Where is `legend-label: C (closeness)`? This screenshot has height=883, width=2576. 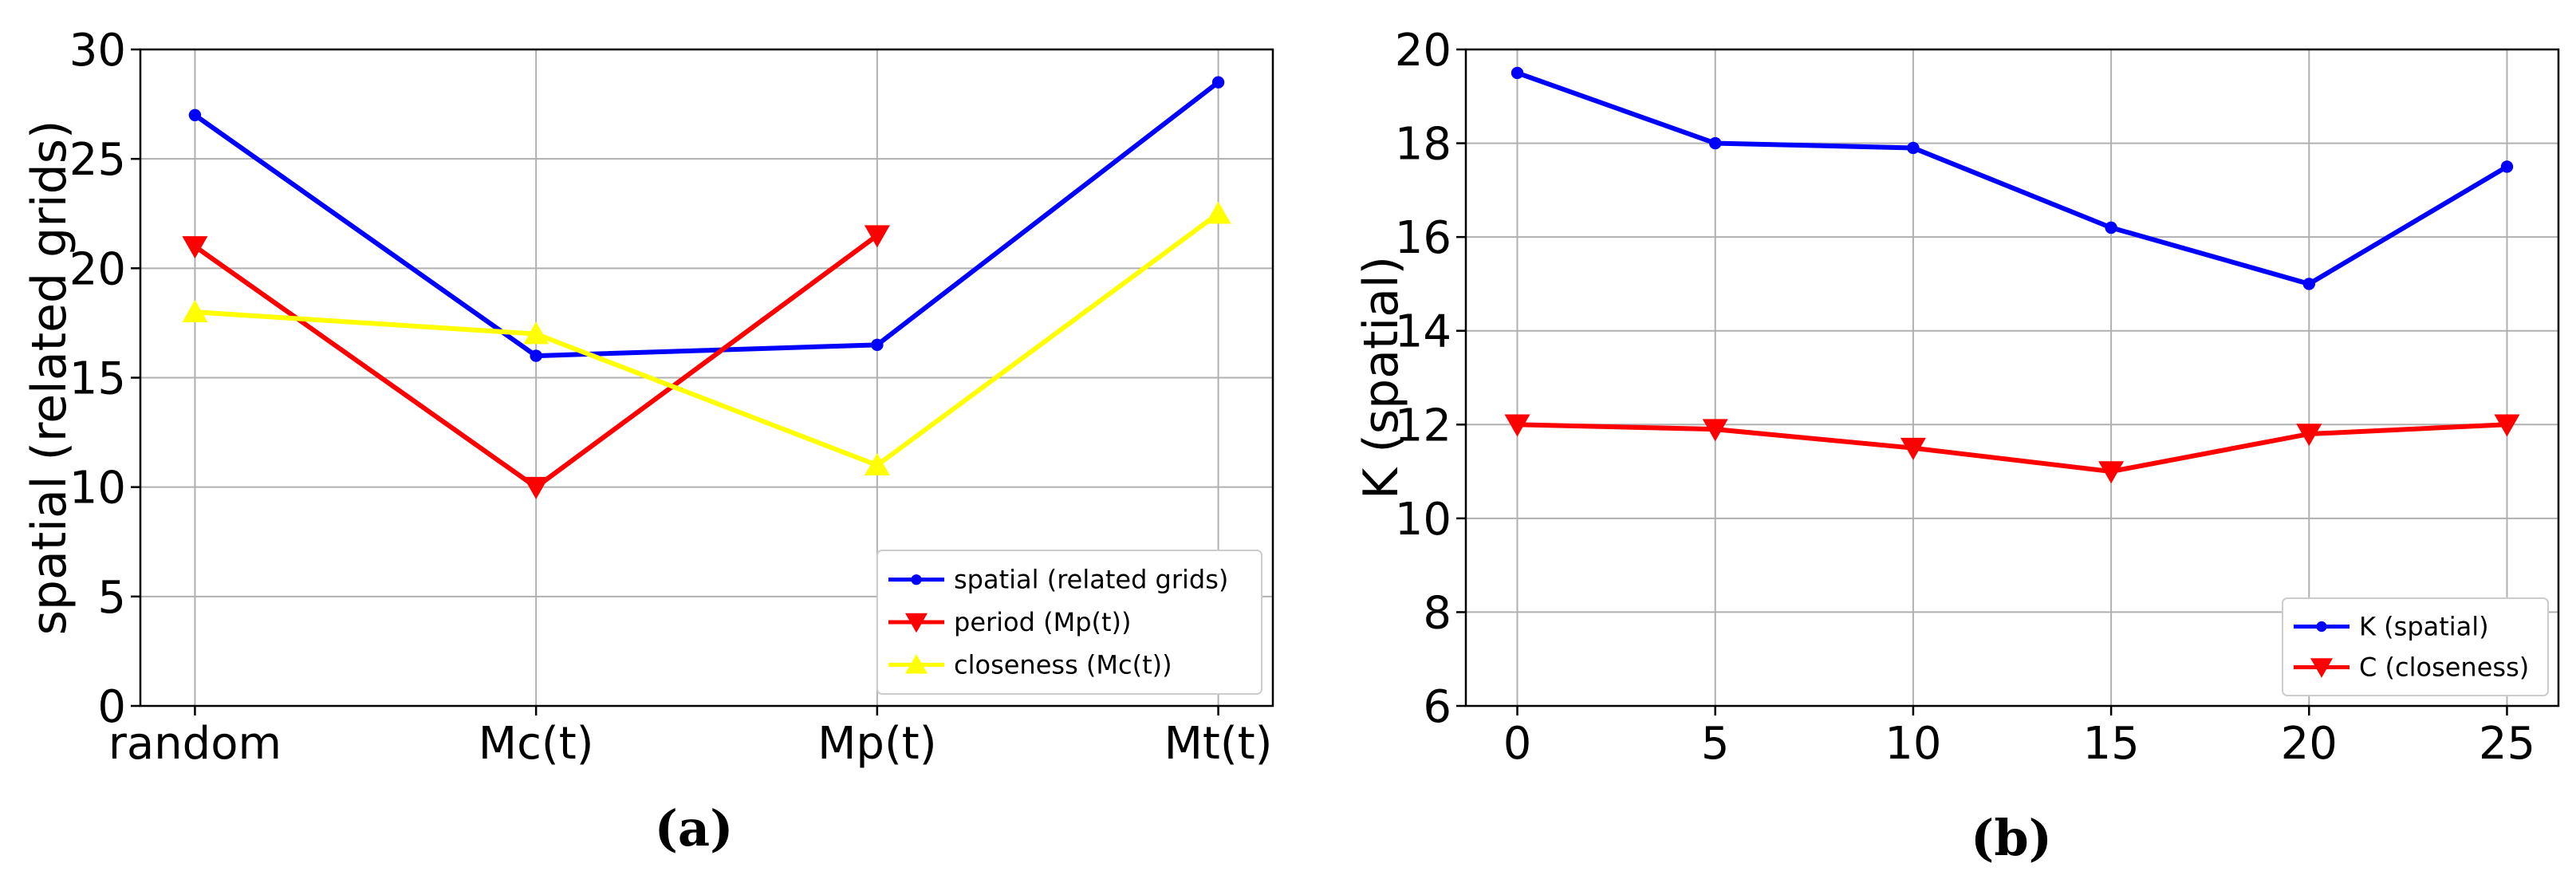 legend-label: C (closeness) is located at coordinates (2444, 668).